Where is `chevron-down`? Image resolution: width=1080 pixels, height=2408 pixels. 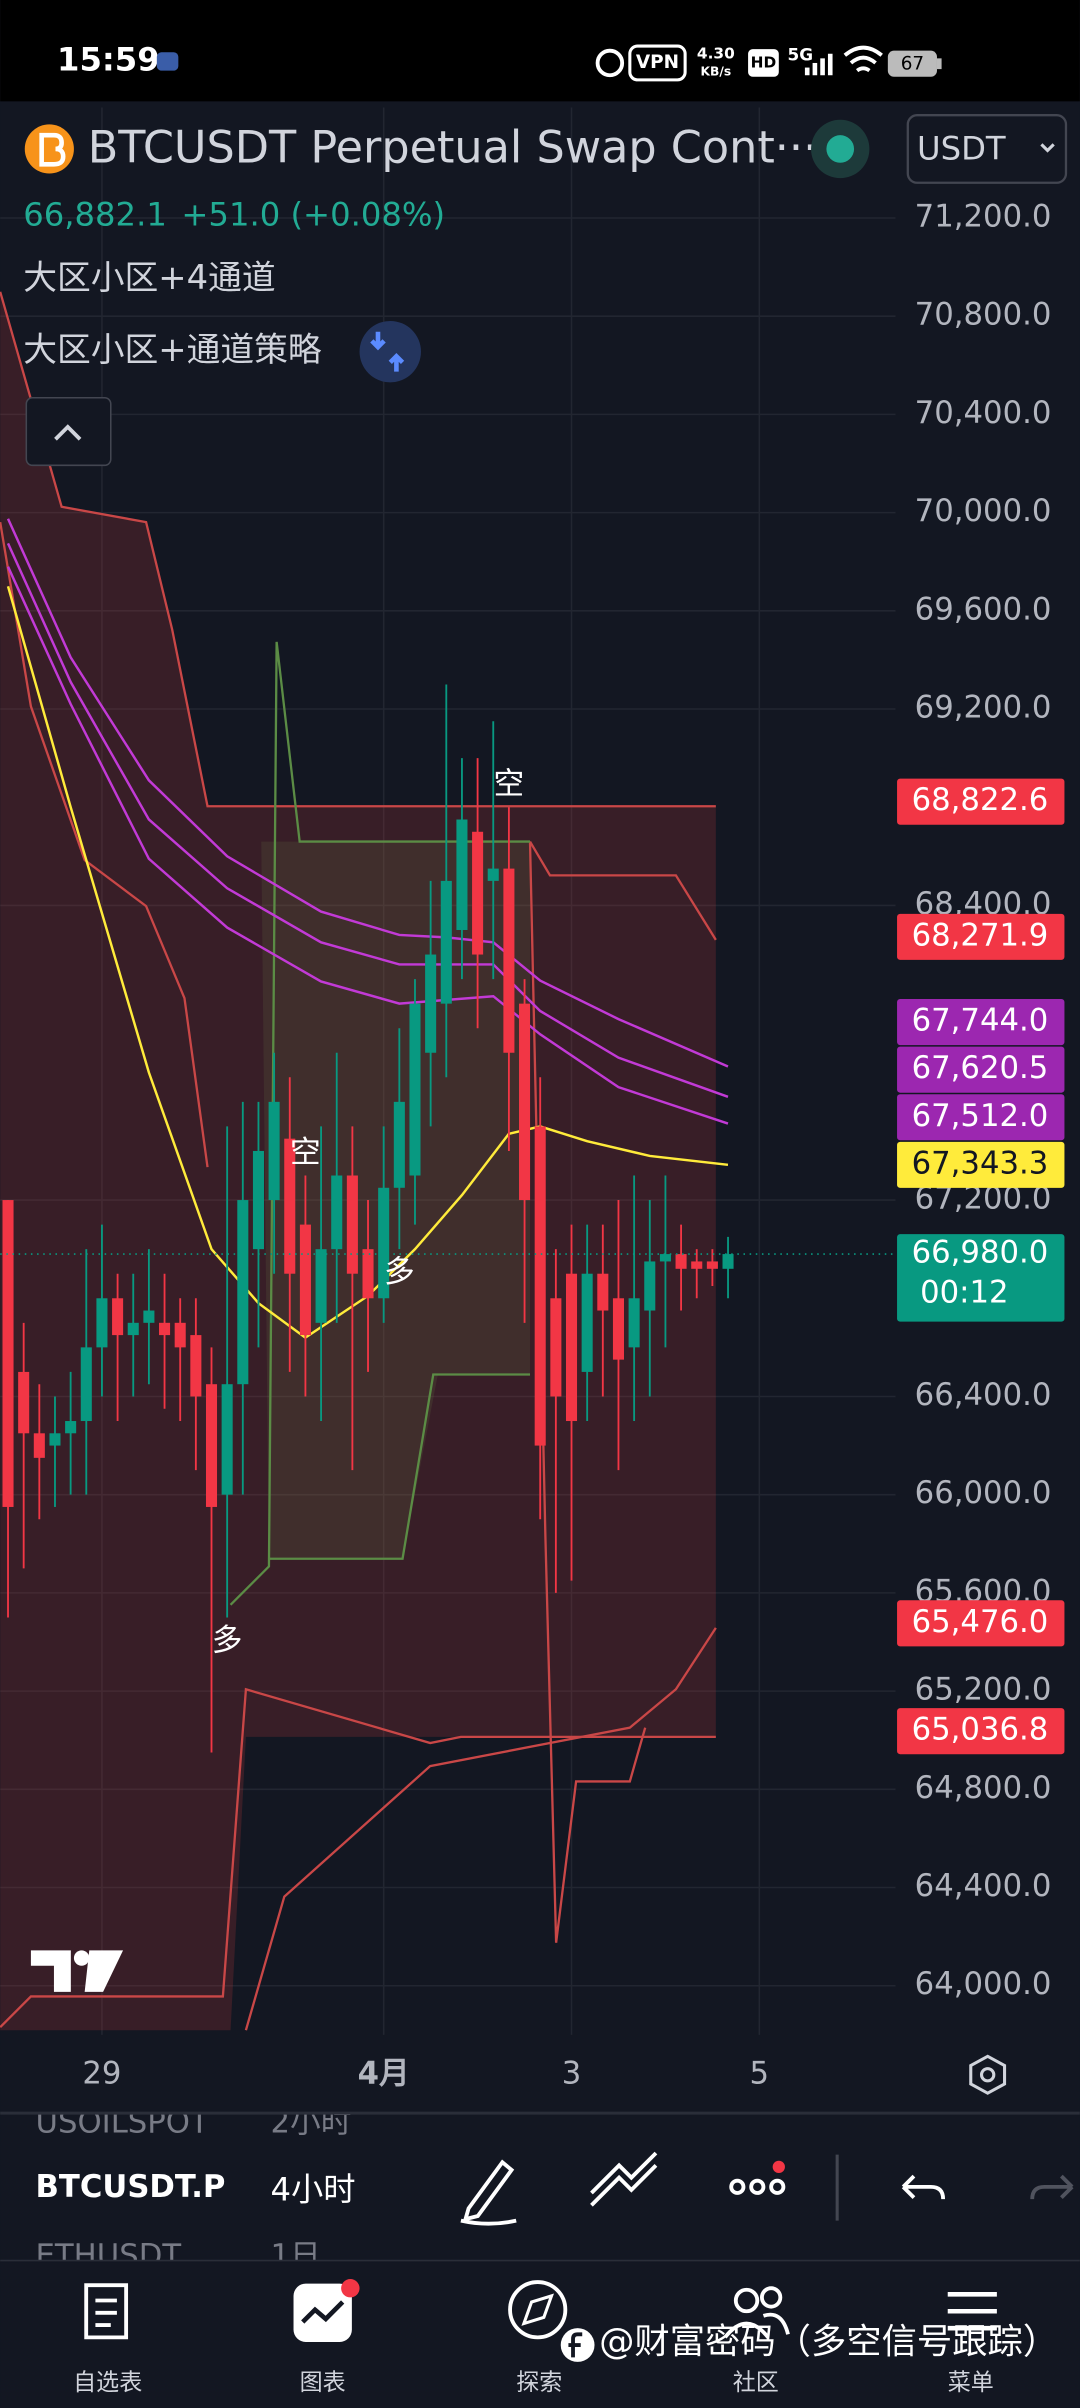
chevron-down is located at coordinates (1047, 148).